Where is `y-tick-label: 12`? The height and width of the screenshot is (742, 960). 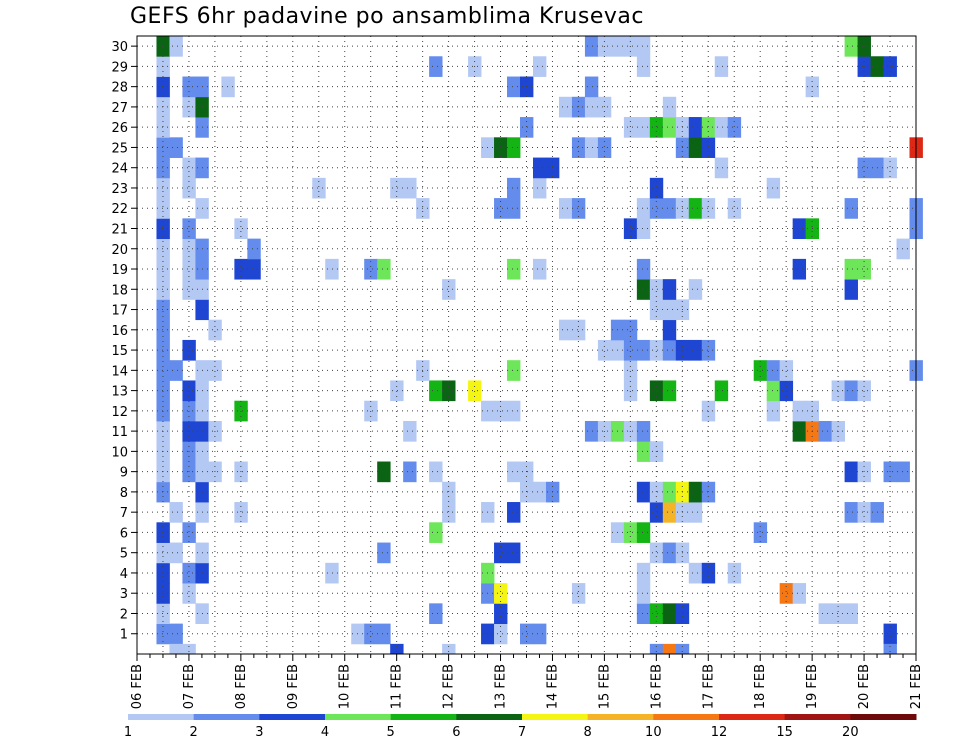 y-tick-label: 12 is located at coordinates (119, 412).